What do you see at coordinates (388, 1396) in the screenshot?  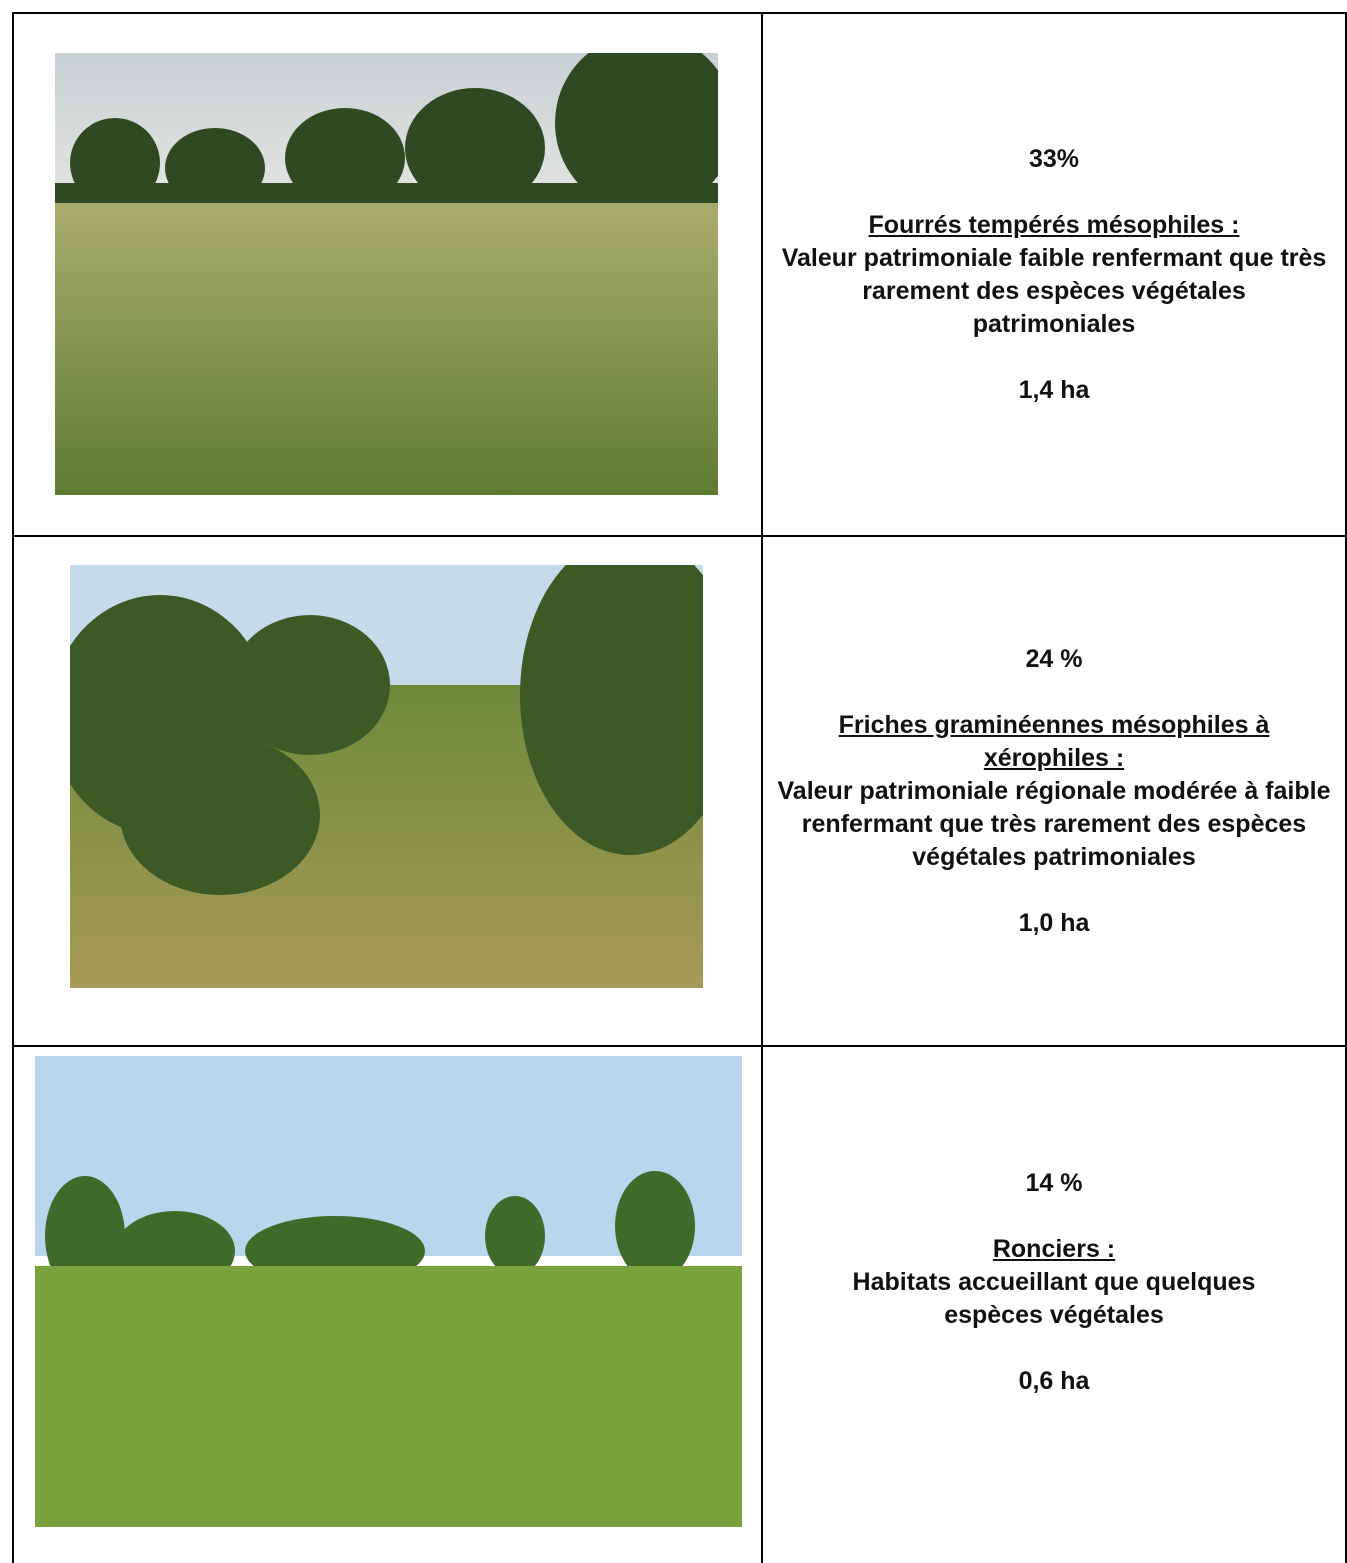 I see `brambles` at bounding box center [388, 1396].